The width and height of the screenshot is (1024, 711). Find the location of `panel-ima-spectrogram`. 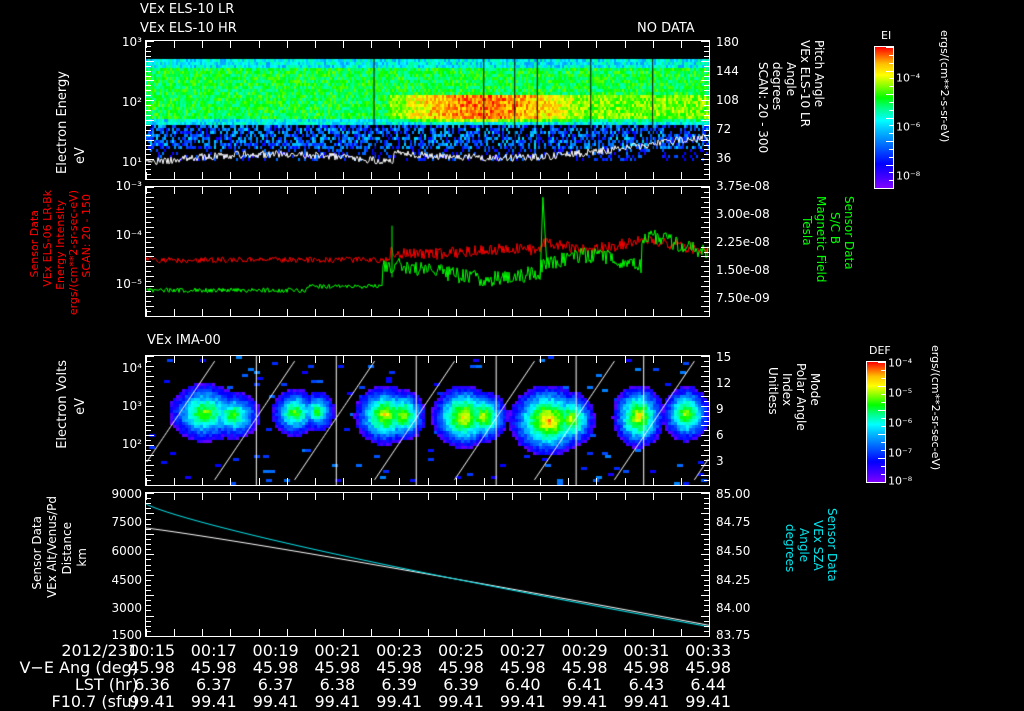

panel-ima-spectrogram is located at coordinates (427, 420).